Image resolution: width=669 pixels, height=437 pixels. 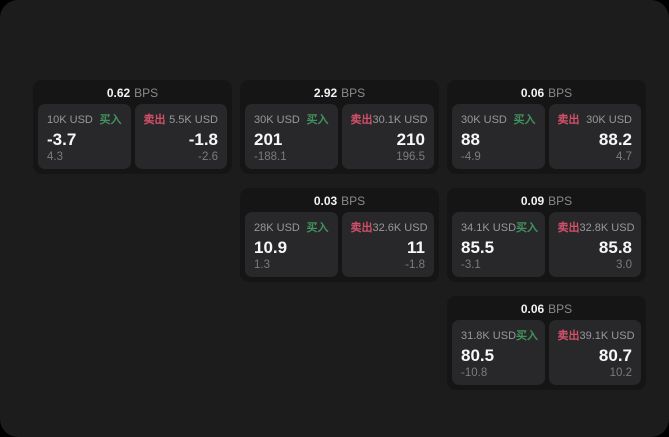 What do you see at coordinates (498, 352) in the screenshot?
I see `buy-quote-panel: 31.8K USD 买入 80.5 -10.8` at bounding box center [498, 352].